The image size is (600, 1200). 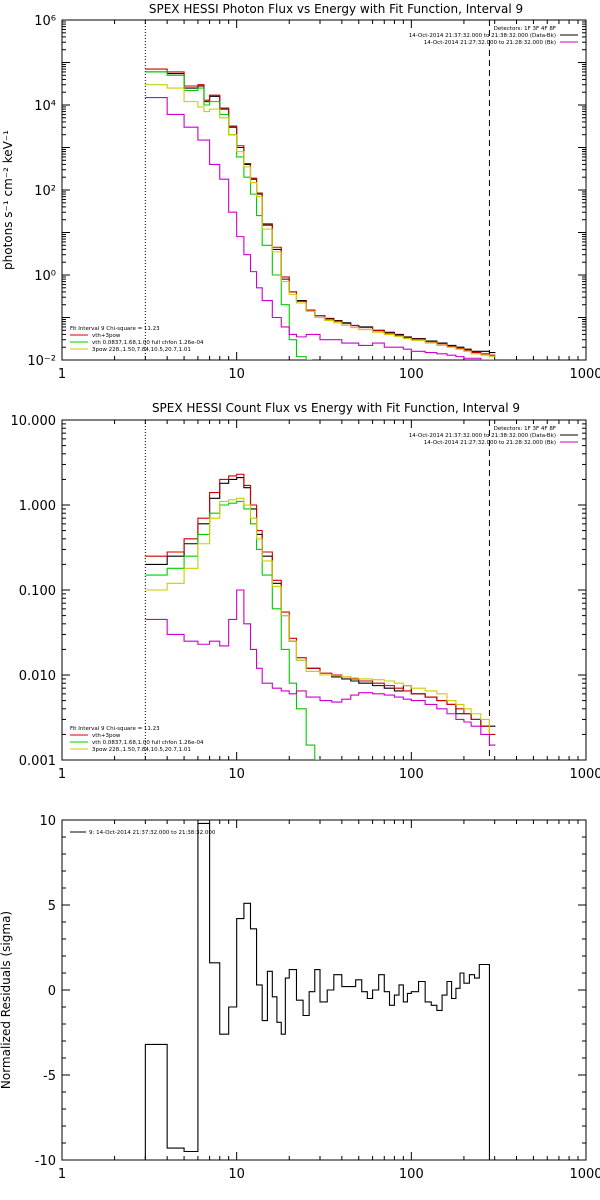 What do you see at coordinates (52, 906) in the screenshot?
I see `y-tick-label: 5` at bounding box center [52, 906].